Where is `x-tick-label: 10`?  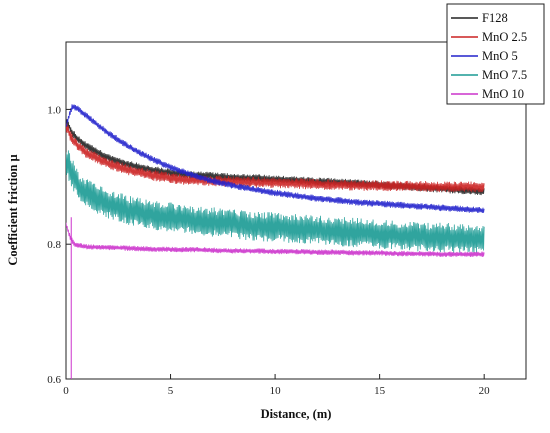
x-tick-label: 10 is located at coordinates (276, 391).